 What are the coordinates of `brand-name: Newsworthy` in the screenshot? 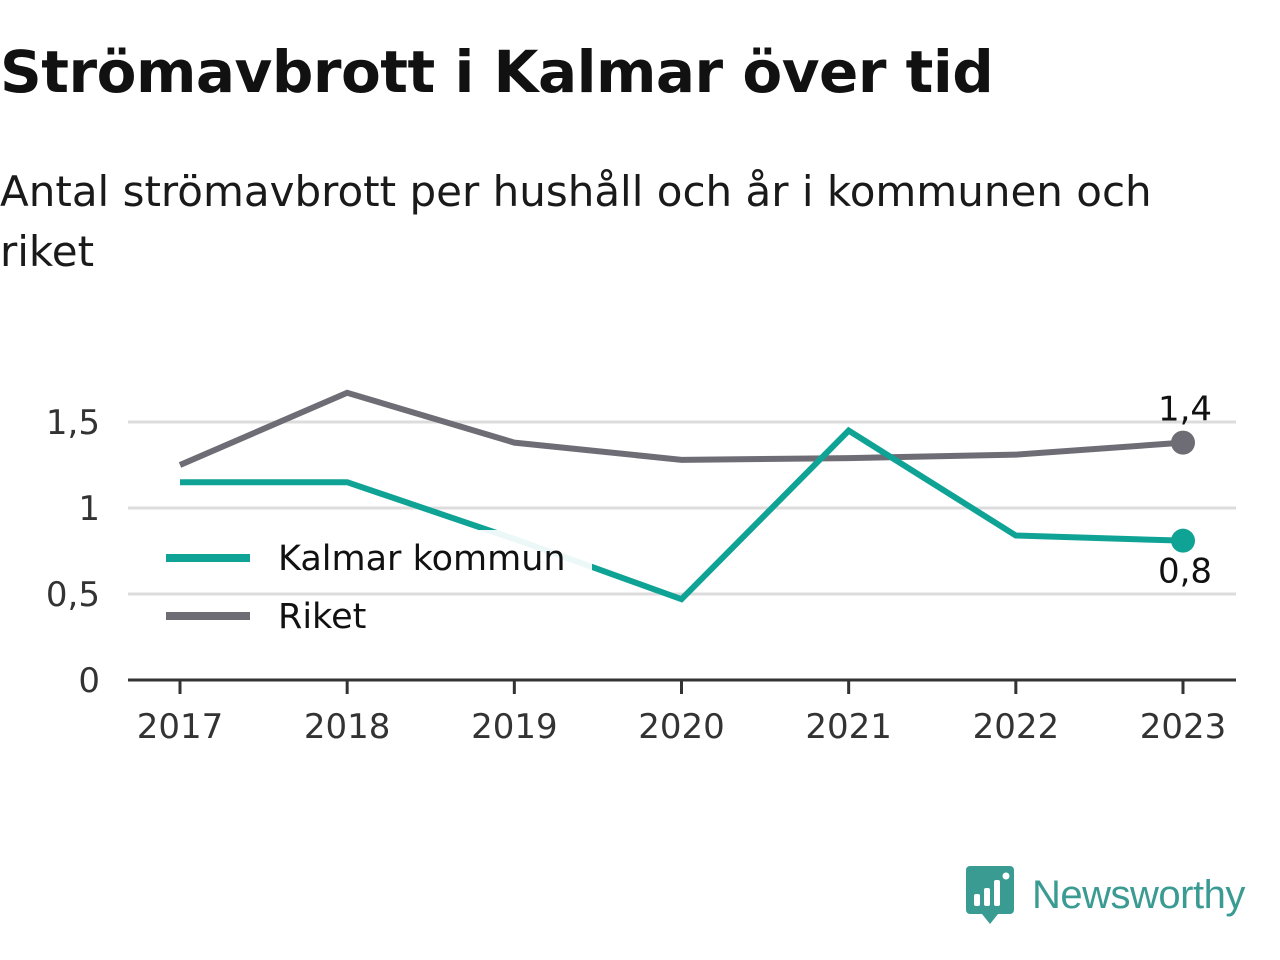 It's located at (1138, 894).